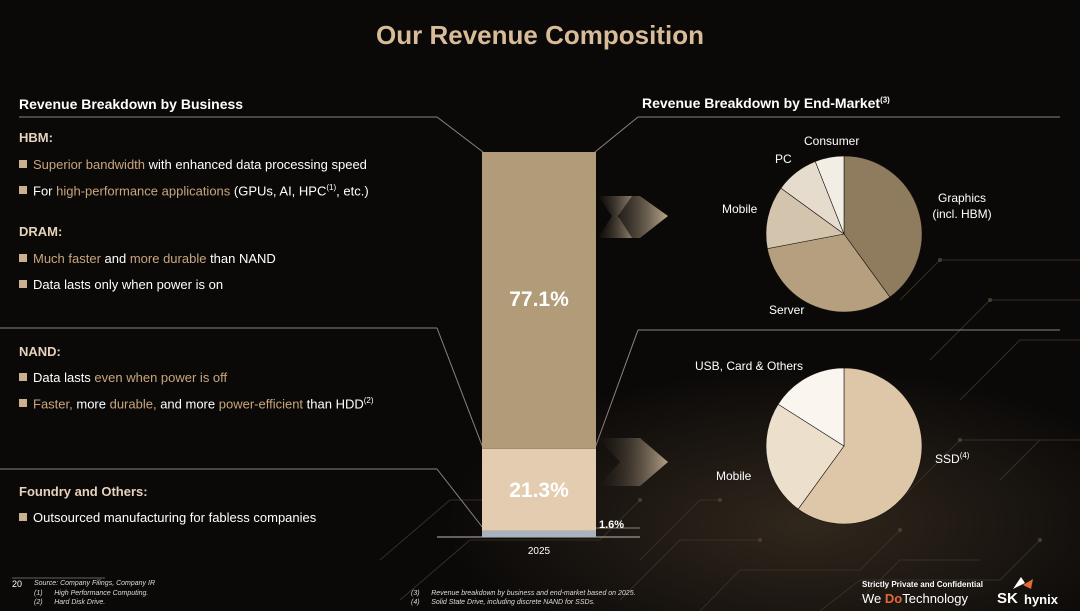  What do you see at coordinates (539, 533) in the screenshot?
I see `bar-segment-foundry` at bounding box center [539, 533].